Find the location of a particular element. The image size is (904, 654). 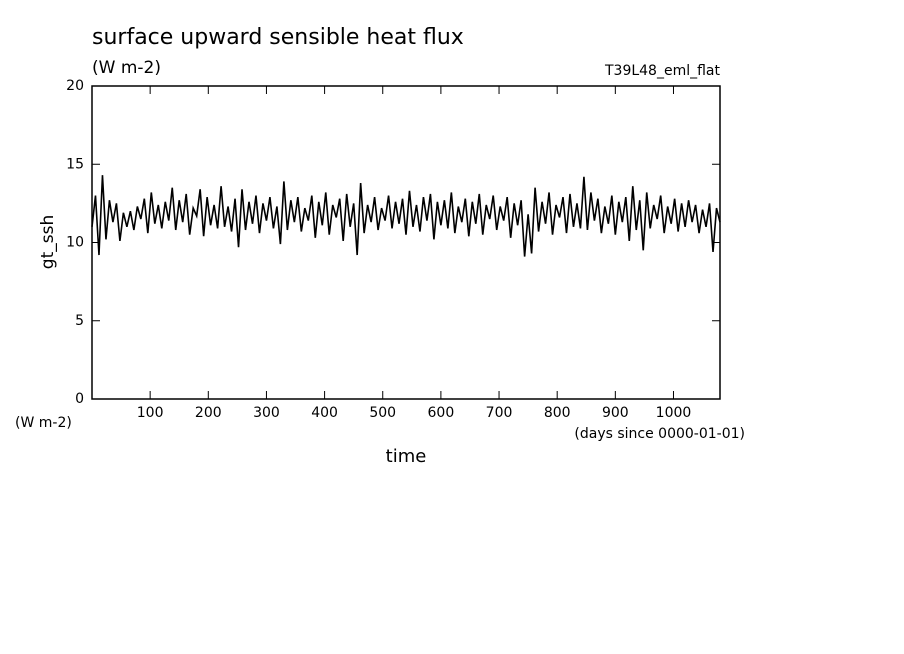

y-tick-label: 15 is located at coordinates (75, 164).